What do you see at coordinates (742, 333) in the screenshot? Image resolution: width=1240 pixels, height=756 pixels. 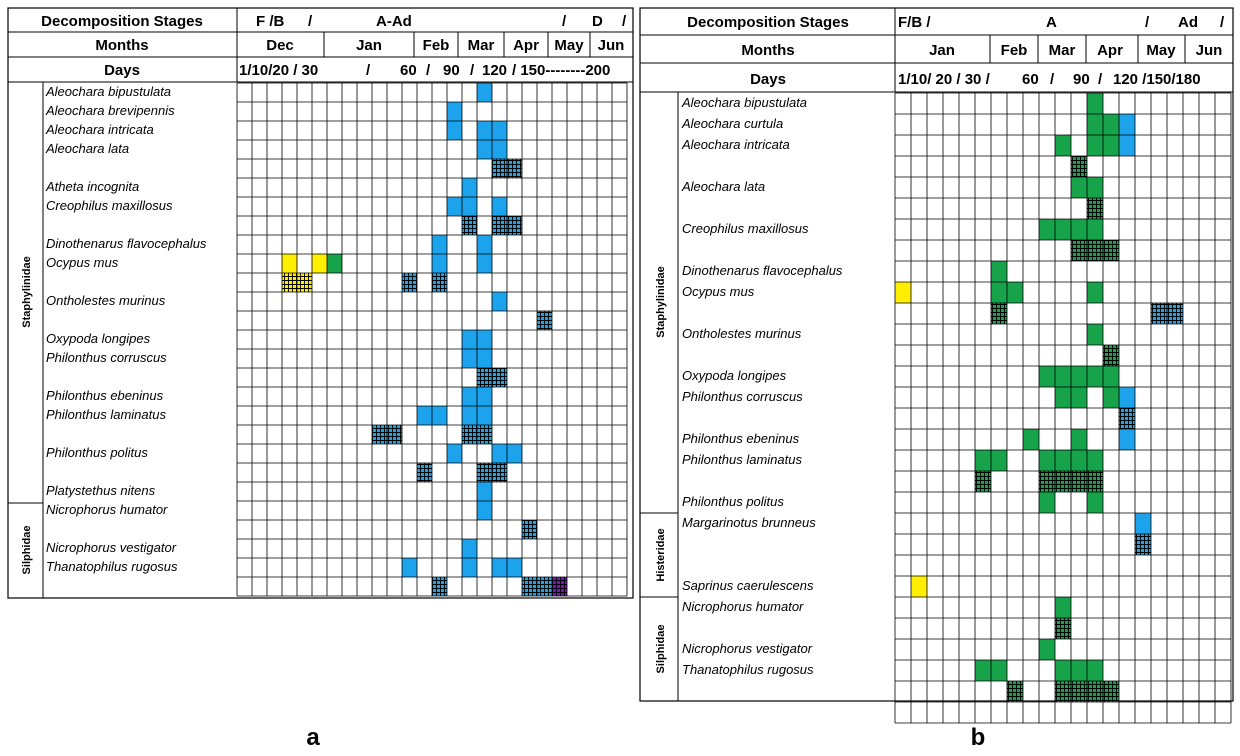 I see `b-species-label: Ontholestes murinus` at bounding box center [742, 333].